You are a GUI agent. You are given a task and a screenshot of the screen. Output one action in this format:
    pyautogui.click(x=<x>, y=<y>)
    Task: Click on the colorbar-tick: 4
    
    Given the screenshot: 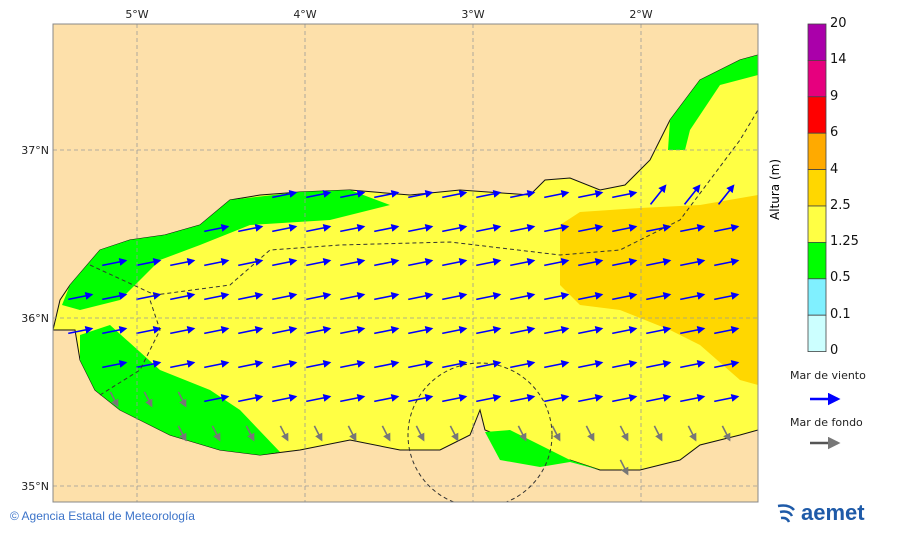 What is the action you would take?
    pyautogui.click(x=834, y=169)
    